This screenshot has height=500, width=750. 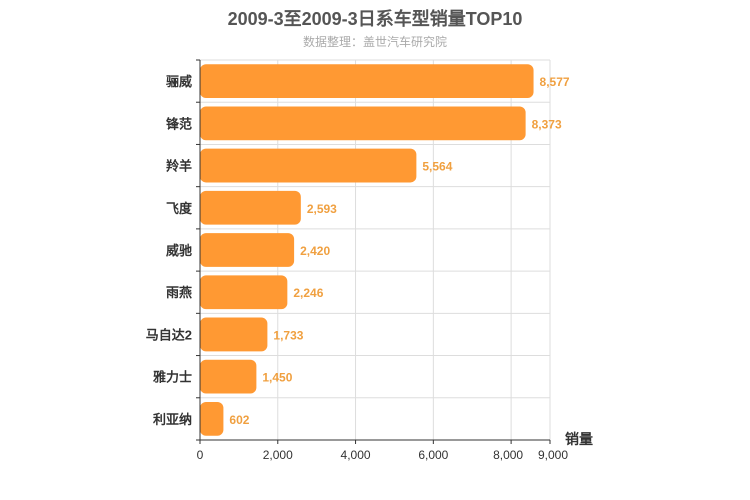 I want to click on chart-title: 2009-3至2009-3日系车型销量TOP10, so click(x=375, y=19).